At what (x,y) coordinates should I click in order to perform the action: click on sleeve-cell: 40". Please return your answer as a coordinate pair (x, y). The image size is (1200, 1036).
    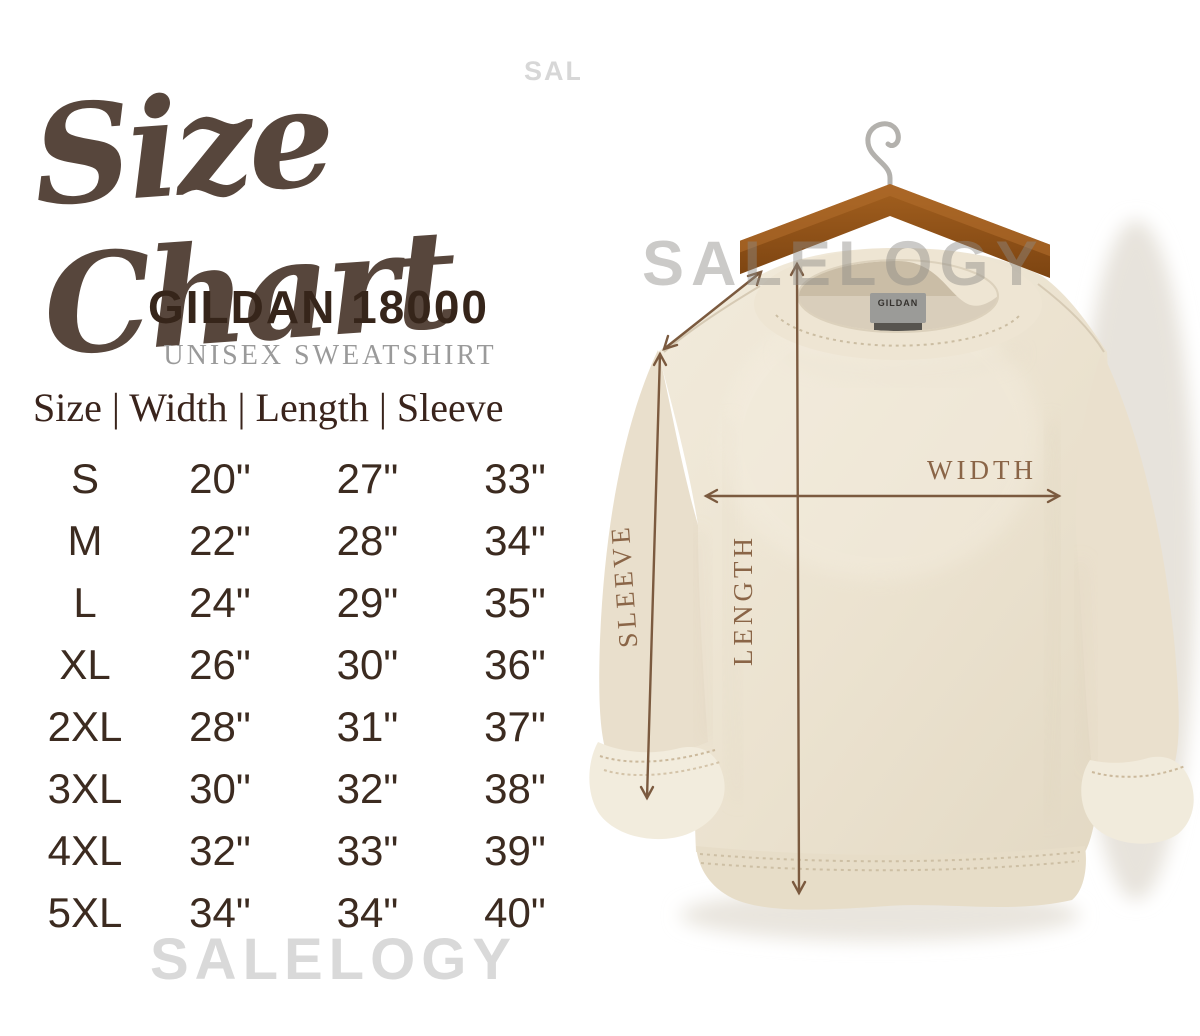
    Looking at the image, I should click on (515, 912).